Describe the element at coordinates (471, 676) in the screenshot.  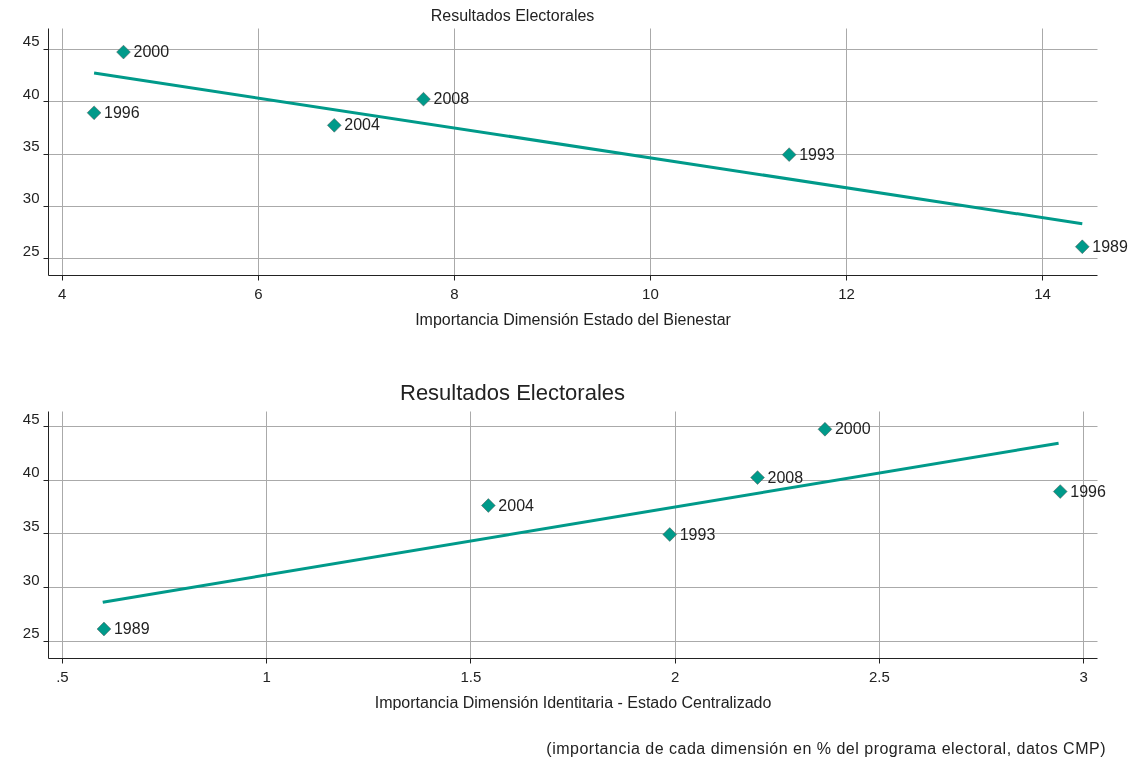
I see `x-tick-label: 1.5` at that location.